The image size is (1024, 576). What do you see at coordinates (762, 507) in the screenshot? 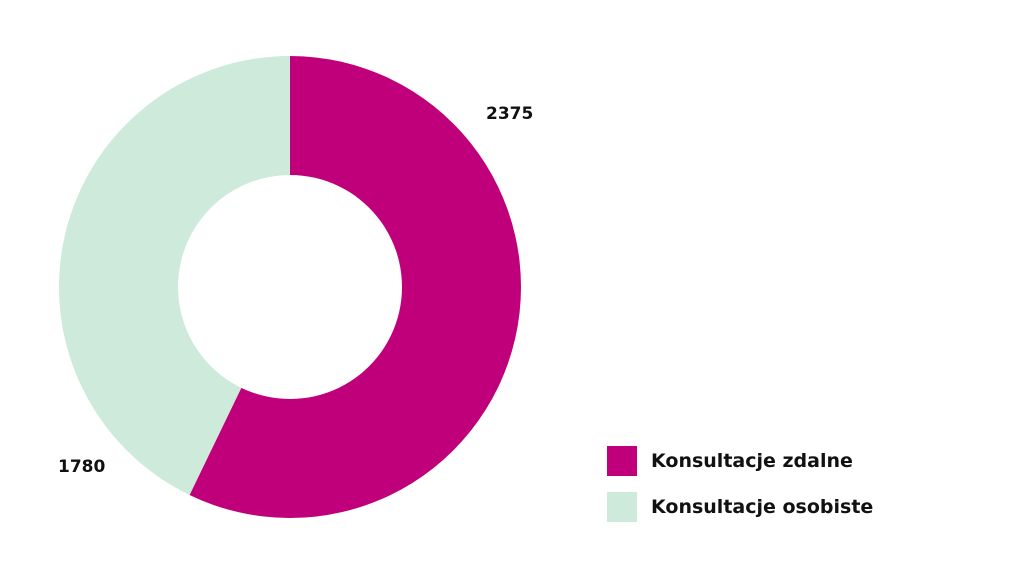
I see `legend-label: Konsultacje osobiste` at bounding box center [762, 507].